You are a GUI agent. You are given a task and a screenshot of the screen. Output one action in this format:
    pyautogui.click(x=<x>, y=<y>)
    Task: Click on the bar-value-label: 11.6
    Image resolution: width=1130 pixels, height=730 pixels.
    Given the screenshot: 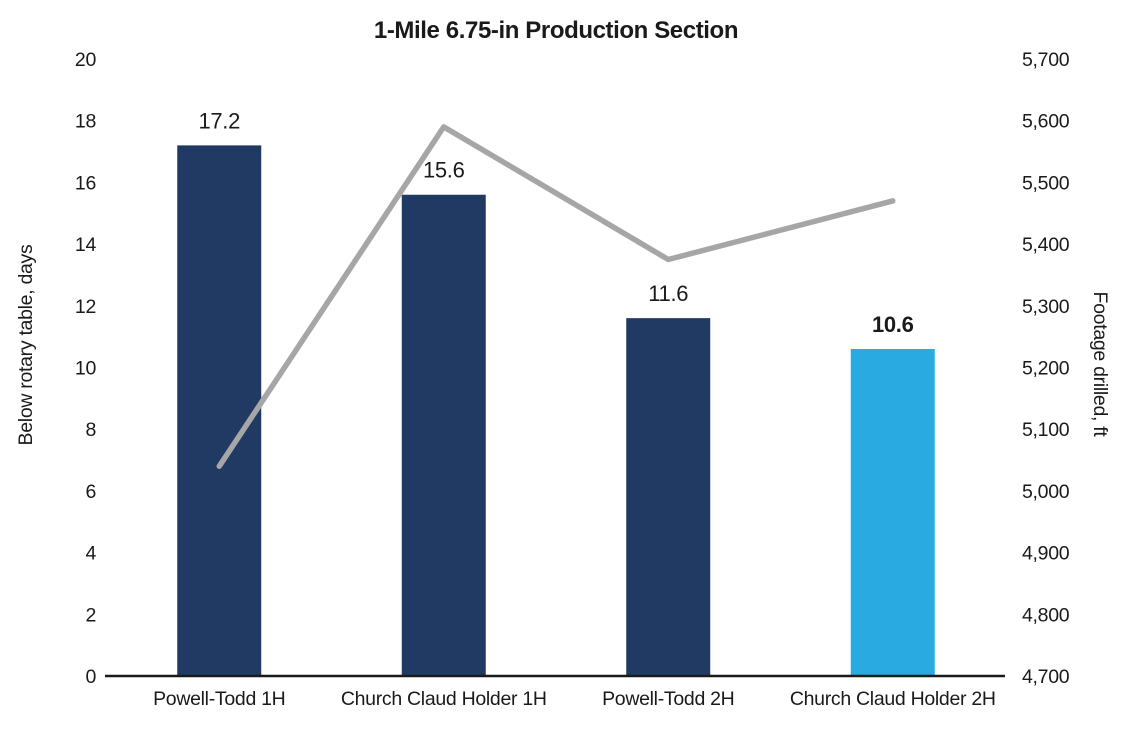 What is the action you would take?
    pyautogui.click(x=668, y=293)
    